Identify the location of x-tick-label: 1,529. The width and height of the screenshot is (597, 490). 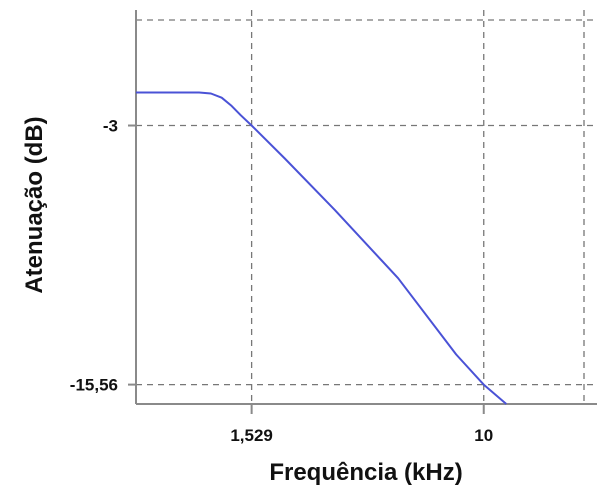
(251, 435).